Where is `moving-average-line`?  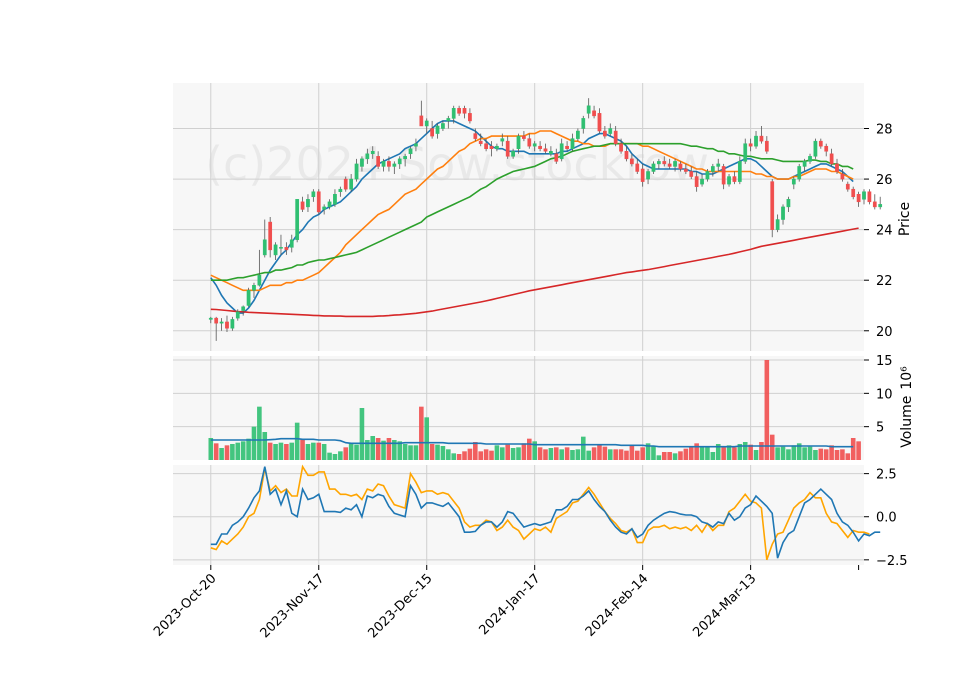 moving-average-line is located at coordinates (534, 272).